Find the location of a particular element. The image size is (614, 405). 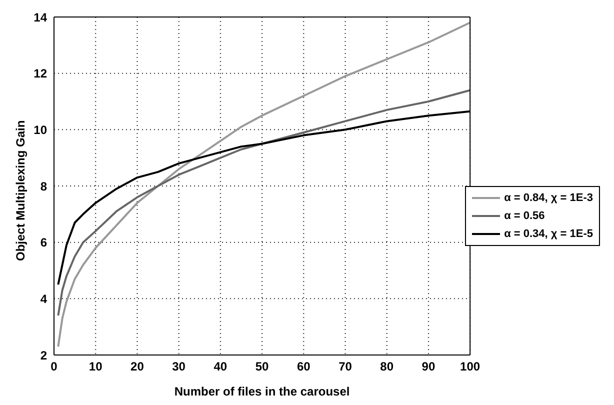

y-tick-label: 2 is located at coordinates (44, 355).